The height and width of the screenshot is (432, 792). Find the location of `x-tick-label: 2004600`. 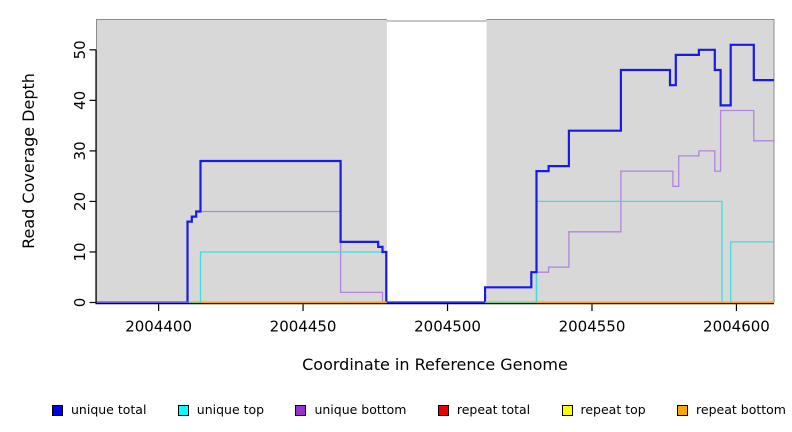

x-tick-label: 2004600 is located at coordinates (736, 327).